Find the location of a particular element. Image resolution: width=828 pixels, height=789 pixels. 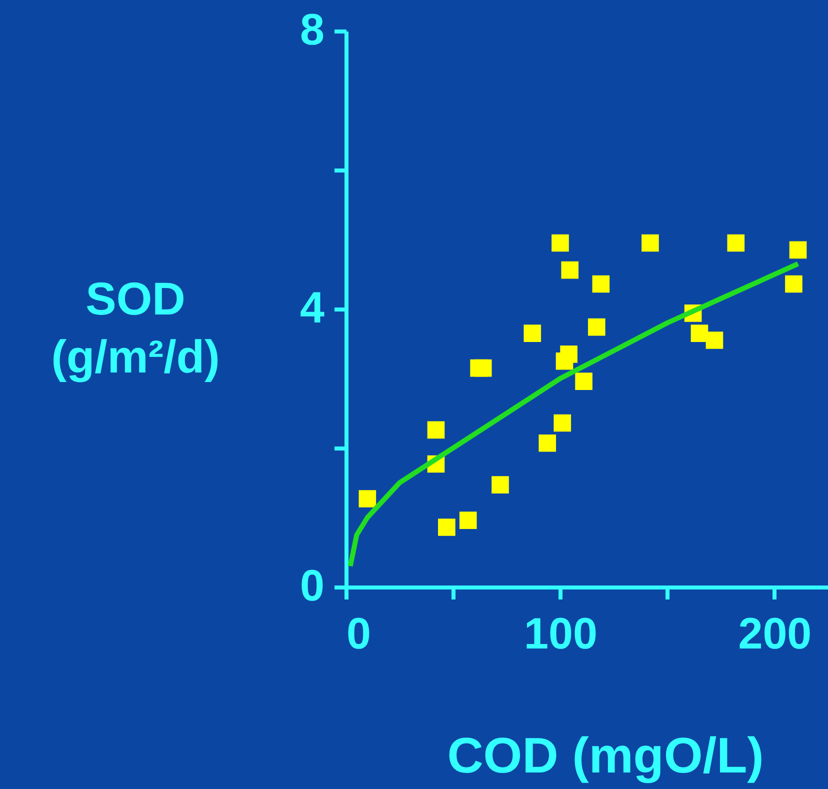

y-tick-label: 4 is located at coordinates (313, 308).